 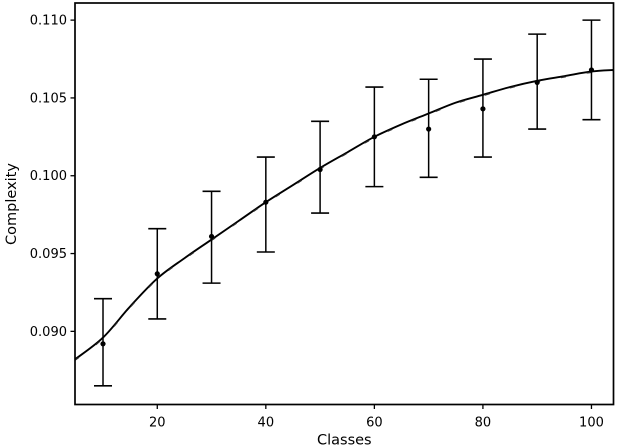 What do you see at coordinates (157, 423) in the screenshot?
I see `x-tick-label: 20` at bounding box center [157, 423].